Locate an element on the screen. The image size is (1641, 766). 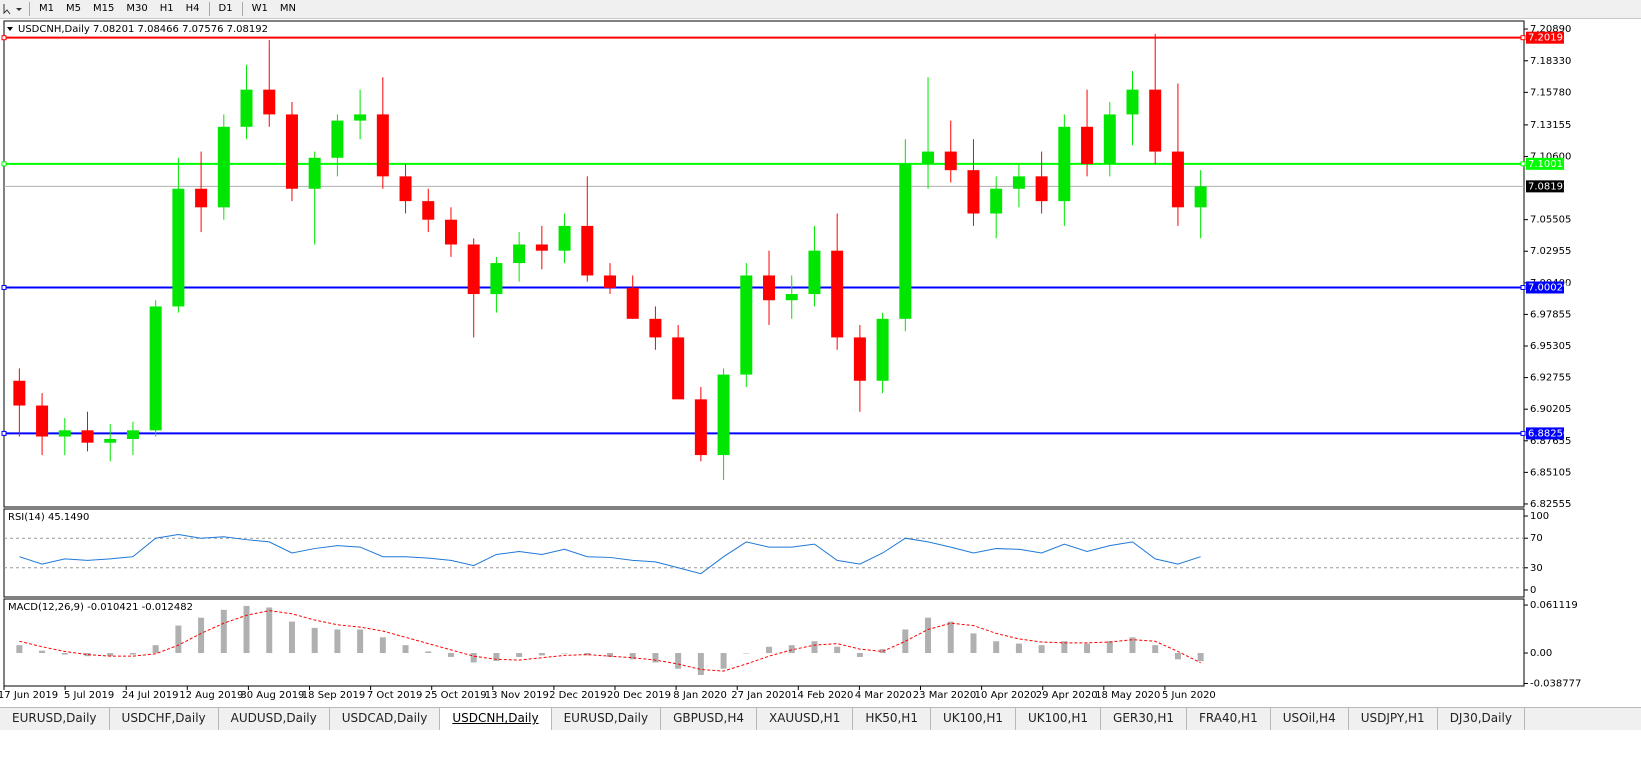
chart-tab: XAUUSD,H1 is located at coordinates (805, 719).